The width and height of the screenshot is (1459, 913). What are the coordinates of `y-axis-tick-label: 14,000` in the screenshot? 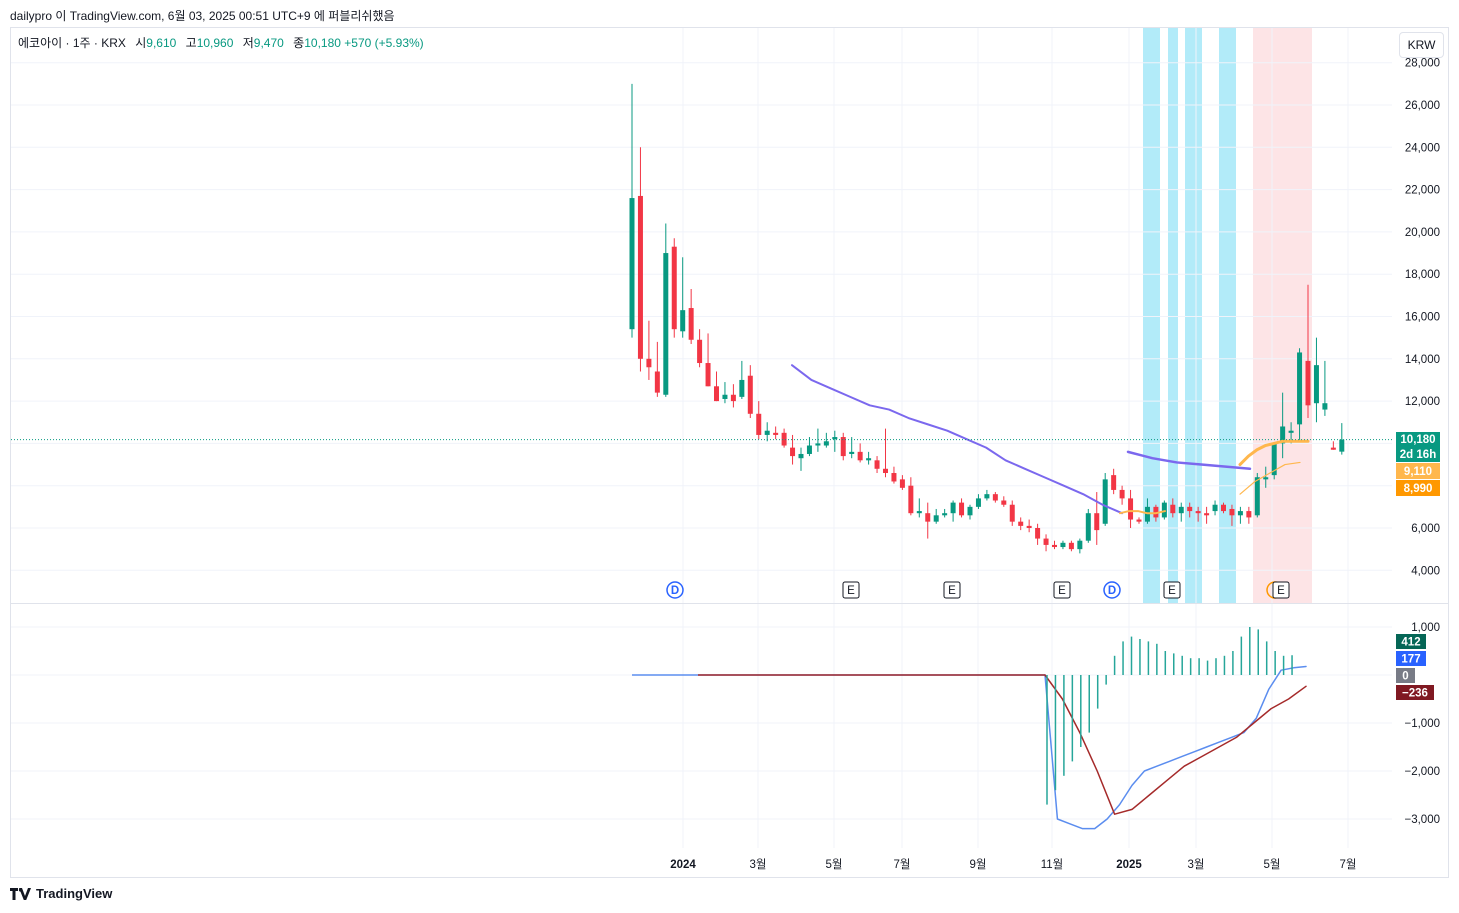 It's located at (1422, 360).